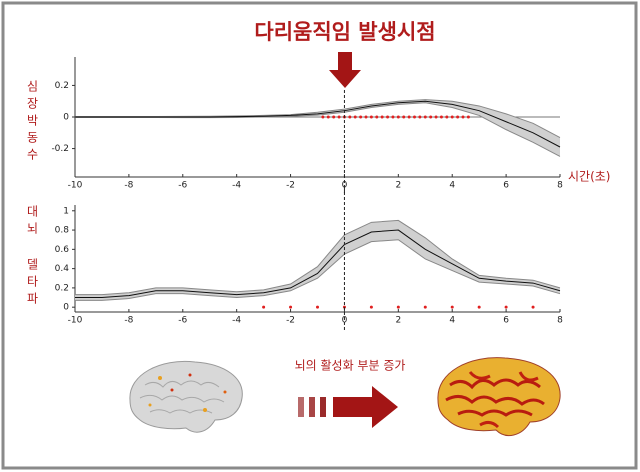 The height and width of the screenshot is (472, 640). Describe the element at coordinates (62, 269) in the screenshot. I see `y-tick-label: 0.4` at that location.